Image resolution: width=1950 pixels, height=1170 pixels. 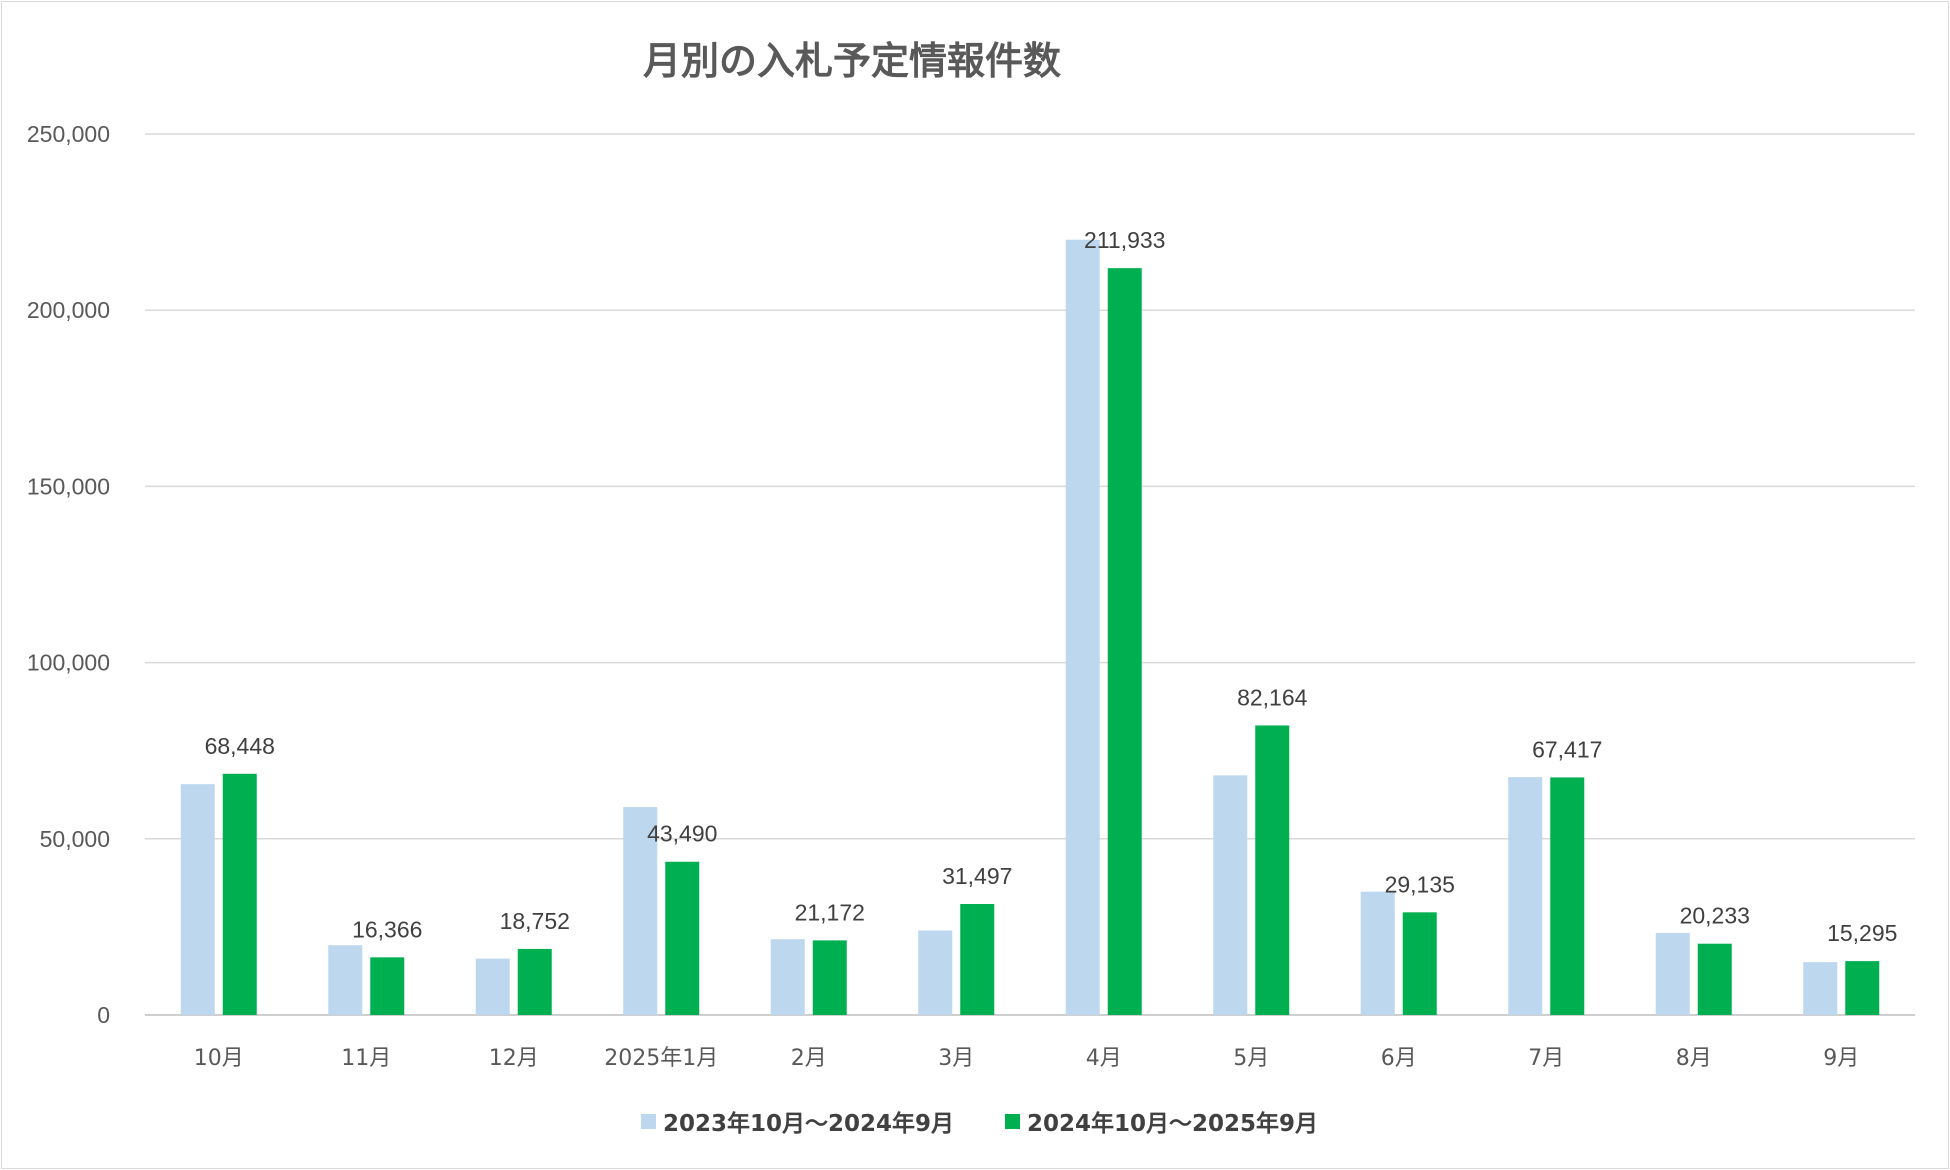 What do you see at coordinates (1124, 240) in the screenshot?
I see `data-label: 211,933` at bounding box center [1124, 240].